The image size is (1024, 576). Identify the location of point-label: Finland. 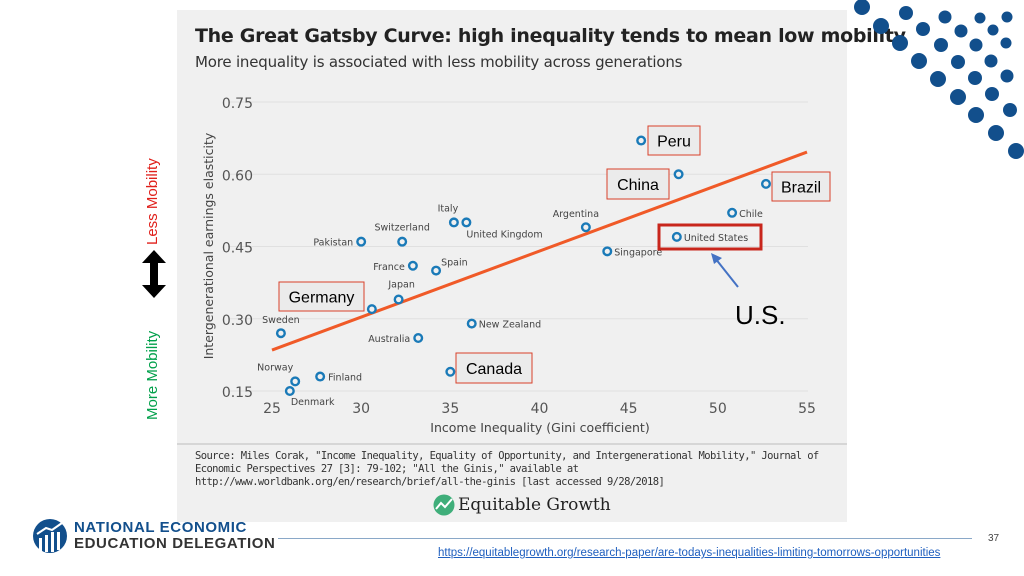
(345, 378).